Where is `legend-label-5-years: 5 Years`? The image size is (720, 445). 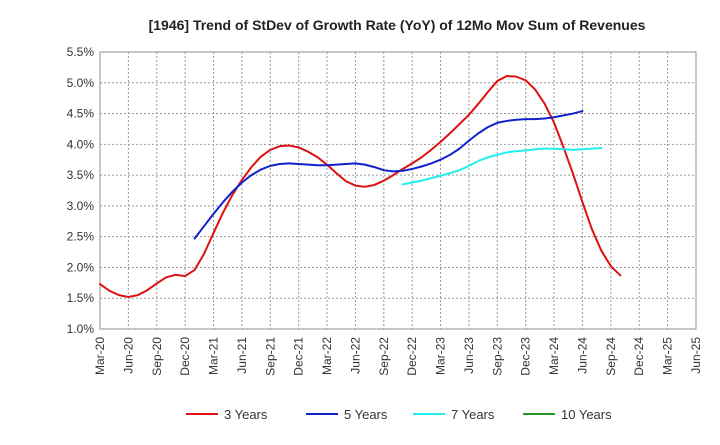 legend-label-5-years: 5 Years is located at coordinates (366, 414).